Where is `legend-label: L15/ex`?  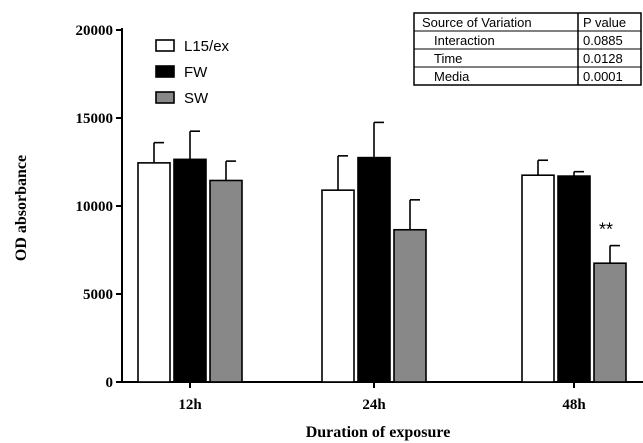
legend-label: L15/ex is located at coordinates (207, 46).